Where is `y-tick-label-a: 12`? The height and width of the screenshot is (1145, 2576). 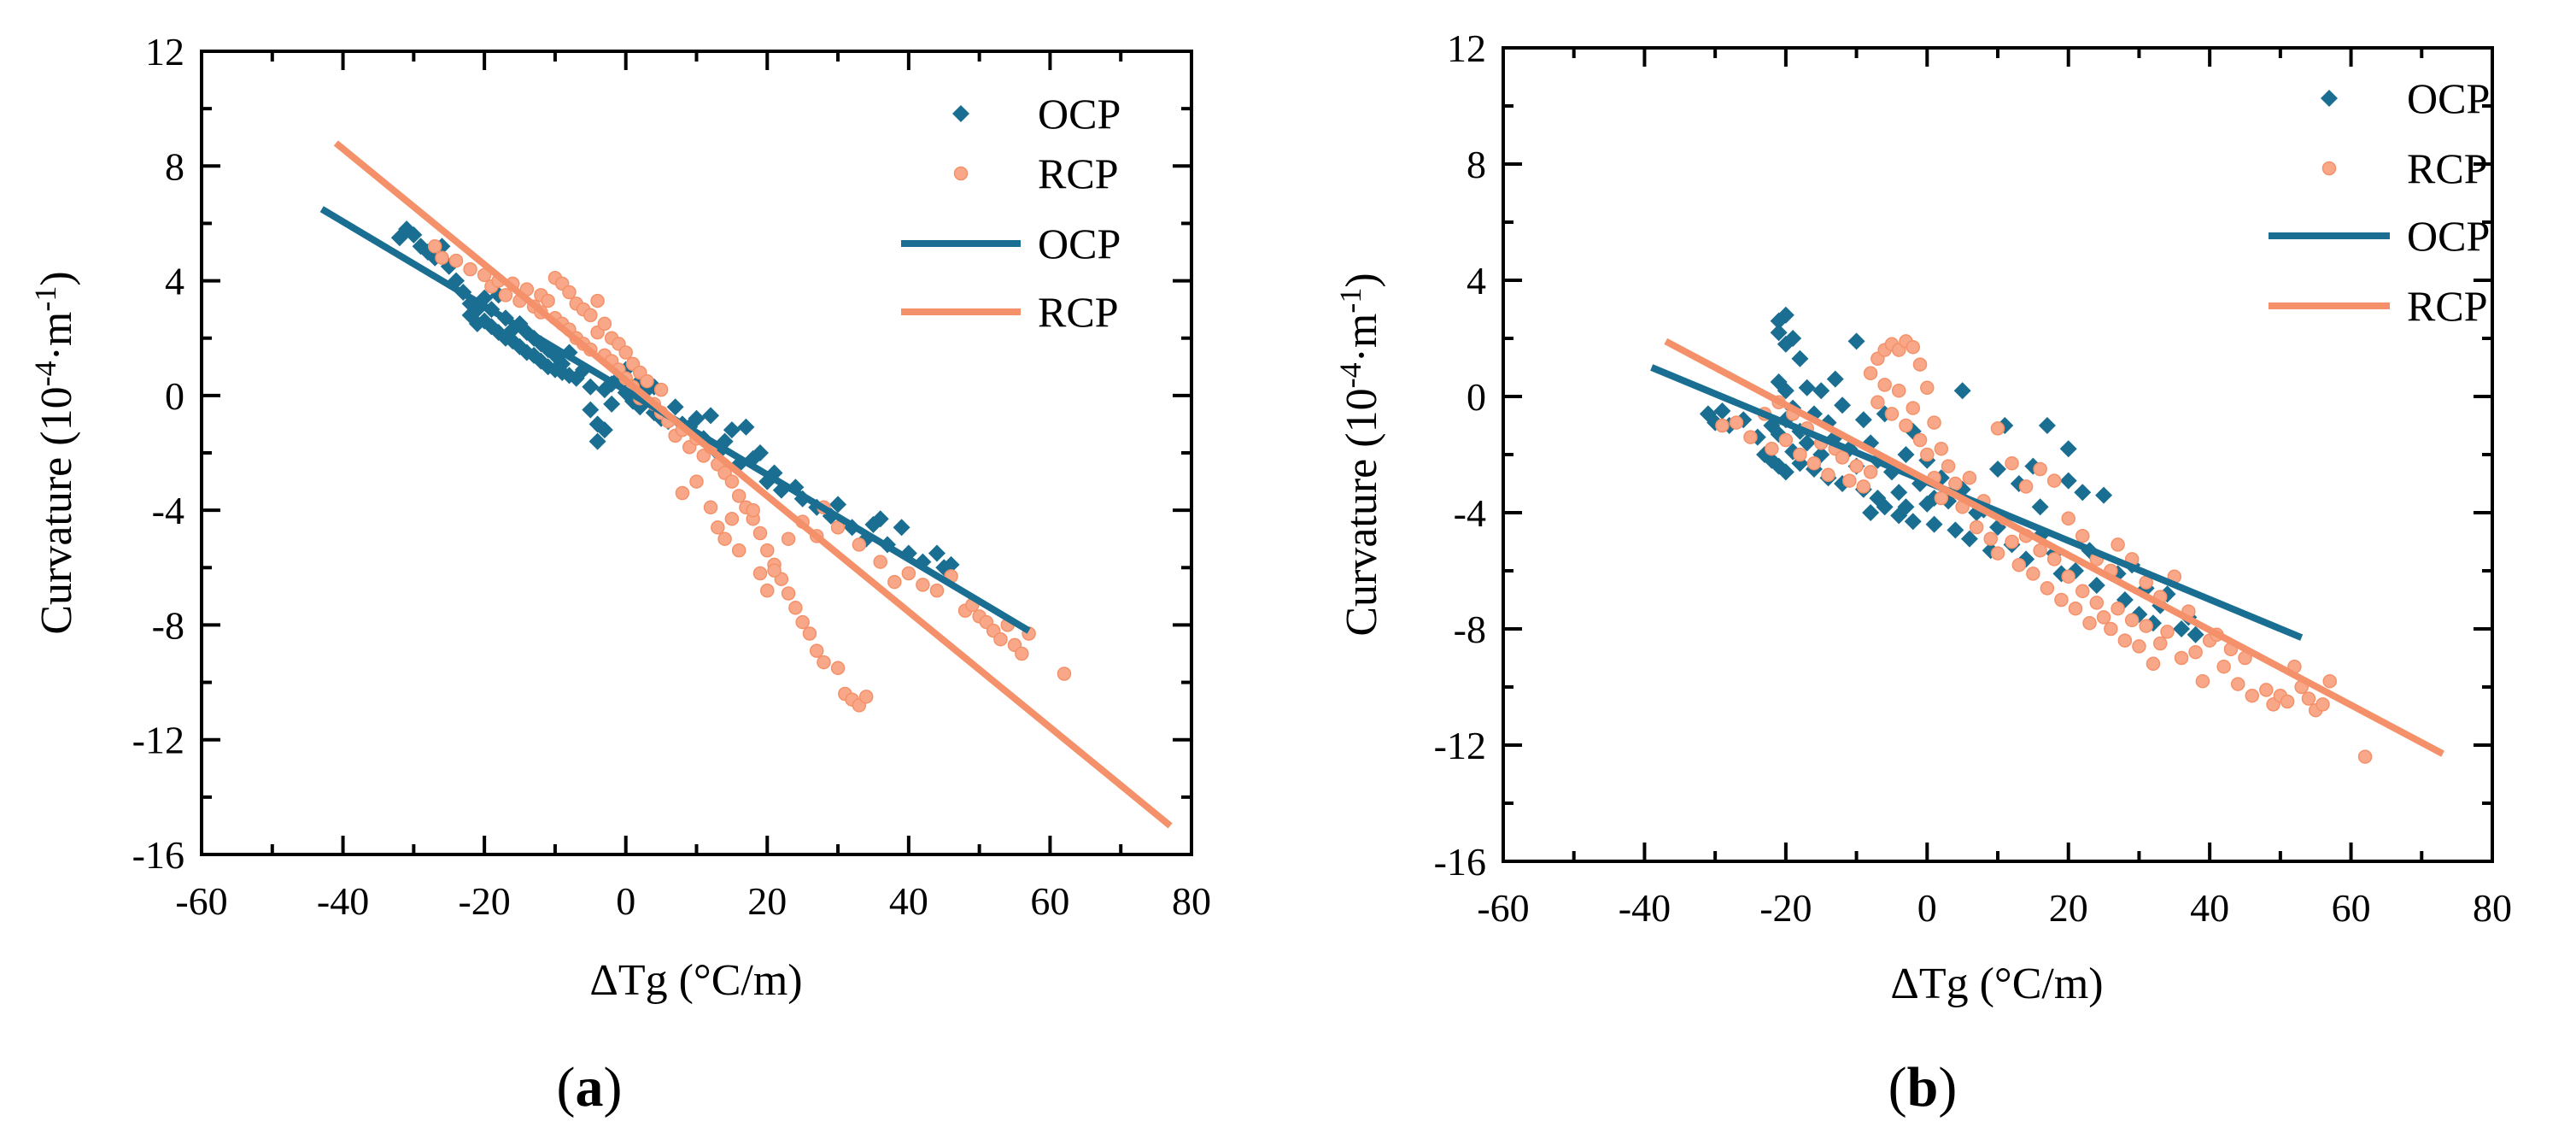
y-tick-label-a: 12 is located at coordinates (164, 51).